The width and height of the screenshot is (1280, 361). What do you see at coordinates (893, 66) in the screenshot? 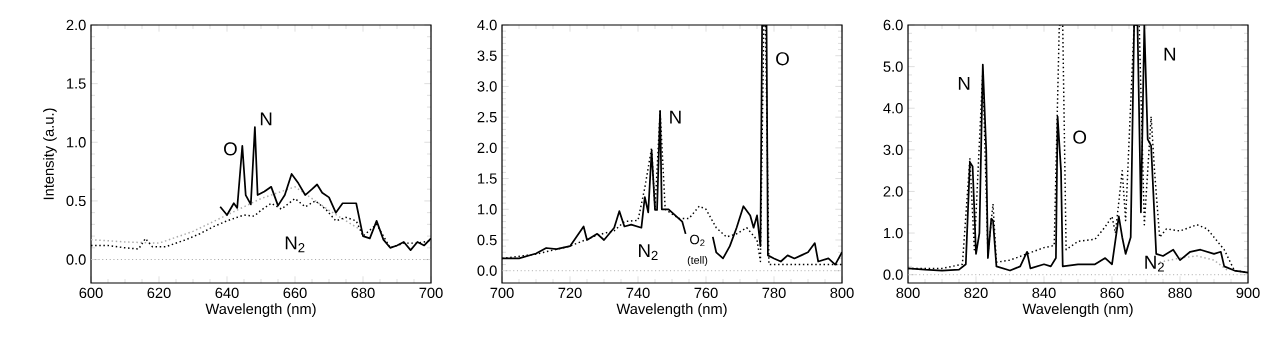
I see `y-tick-label: 5.0` at bounding box center [893, 66].